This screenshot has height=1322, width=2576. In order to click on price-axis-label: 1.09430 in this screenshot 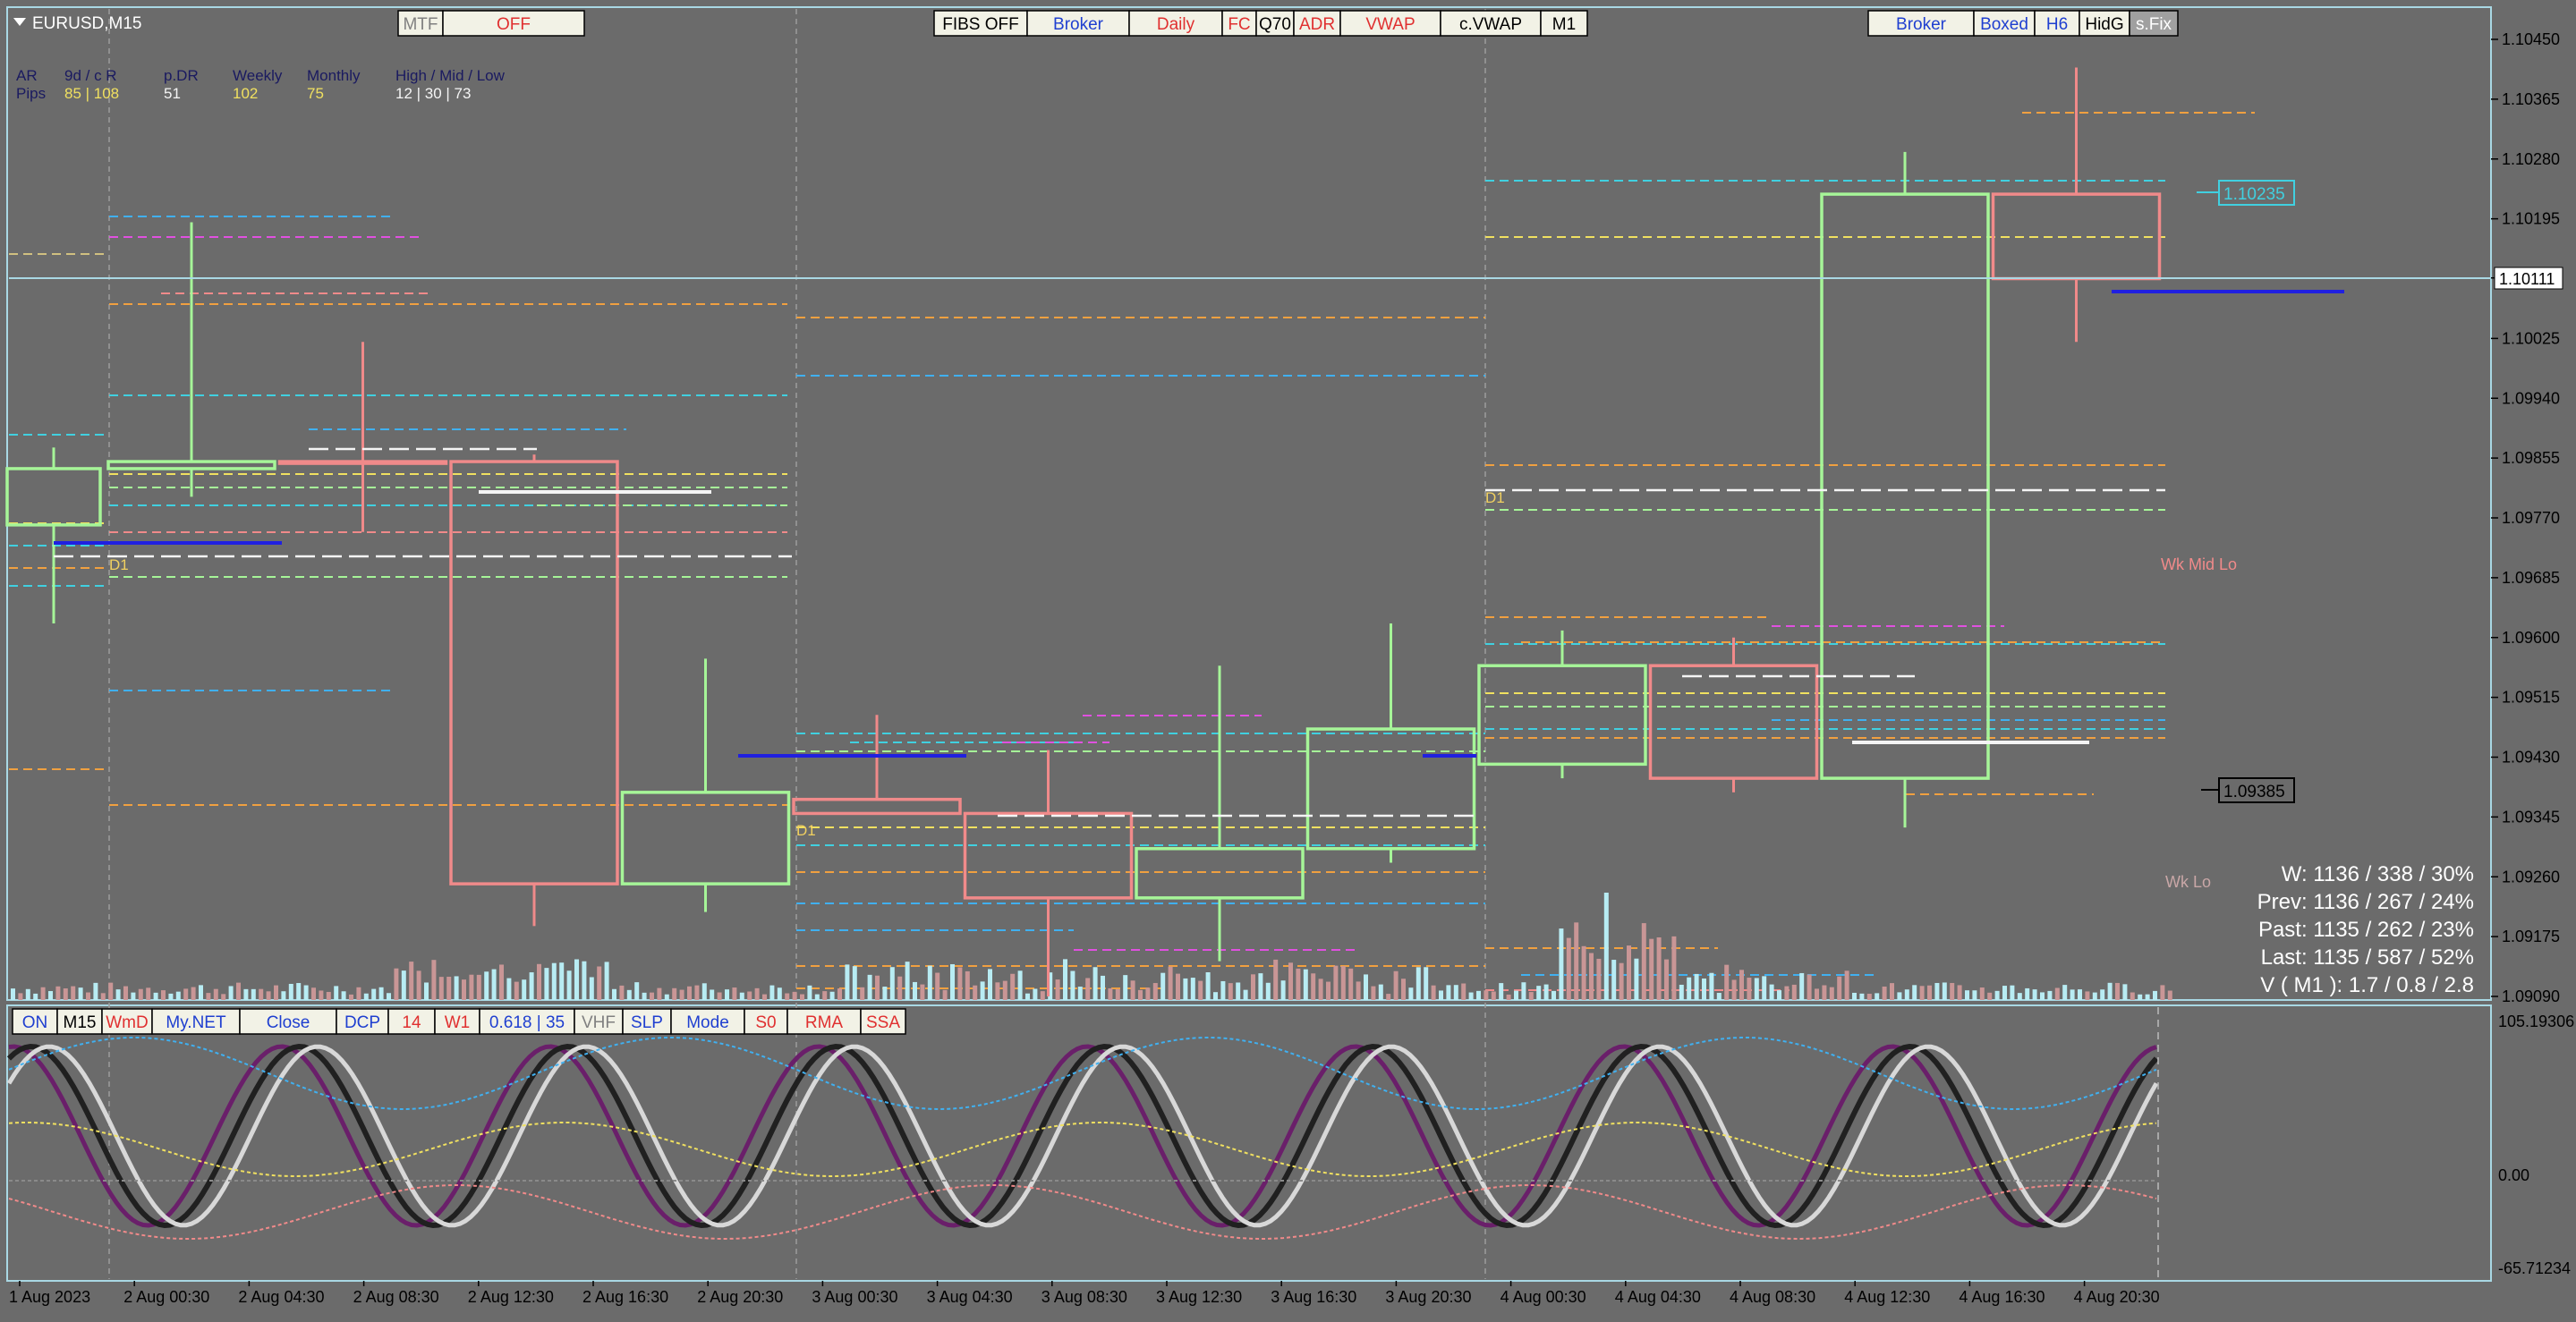, I will do `click(2531, 758)`.